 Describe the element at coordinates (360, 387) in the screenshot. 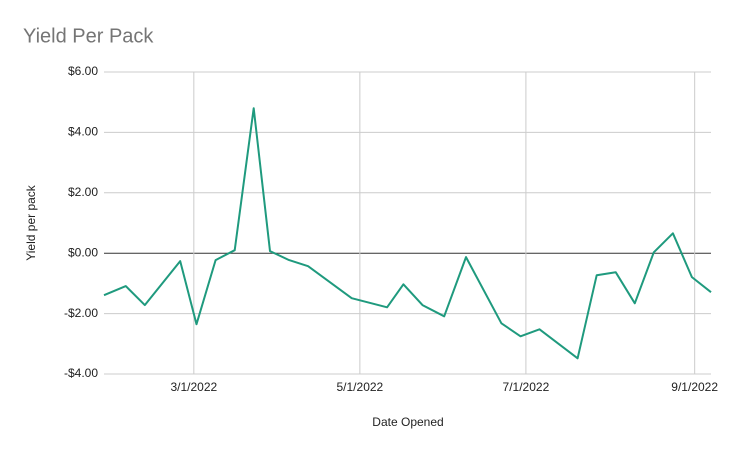

I see `x-tick-label: 5/1/2022` at that location.